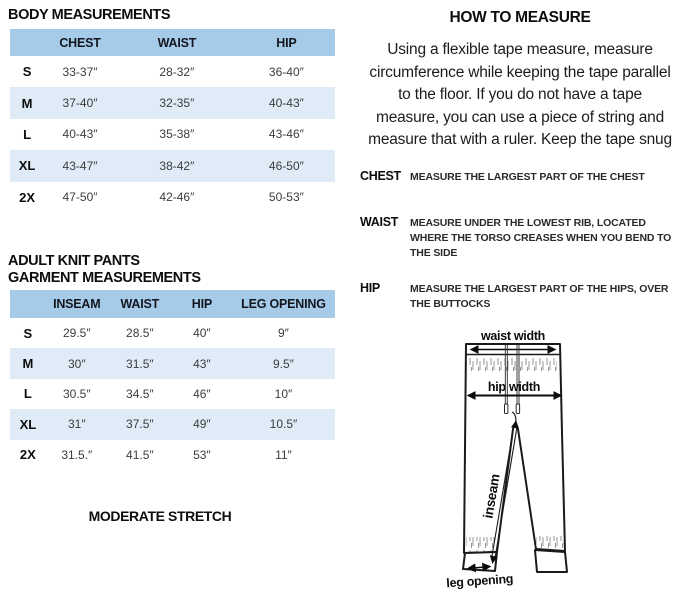 Image resolution: width=682 pixels, height=600 pixels. I want to click on garment-table-title-line2: GARMENT MEASUREMENTS, so click(104, 277).